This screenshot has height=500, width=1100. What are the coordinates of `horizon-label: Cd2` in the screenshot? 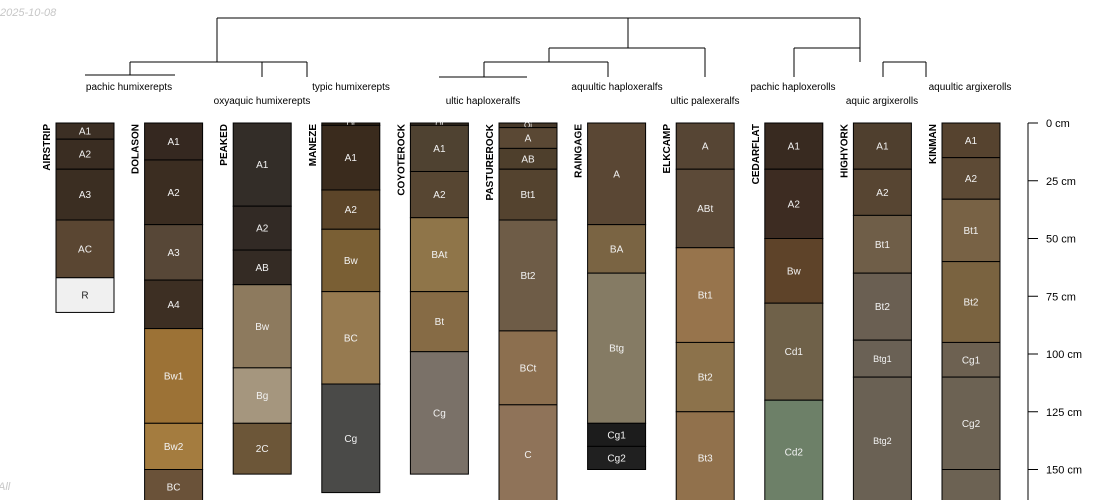 It's located at (794, 453).